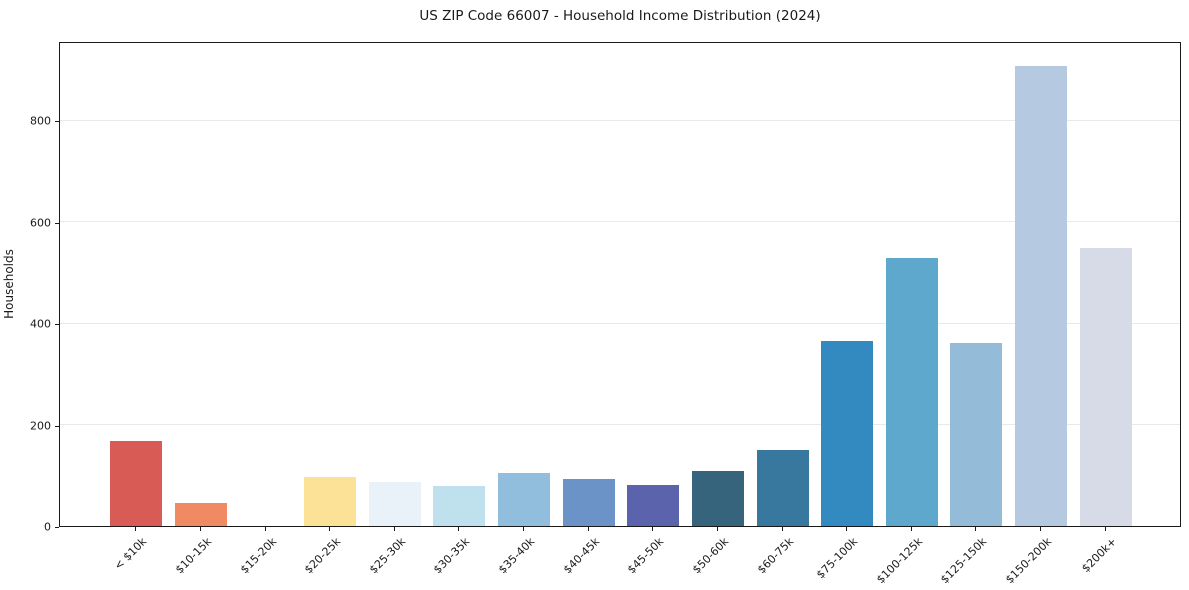  I want to click on x-tick-label: $100-125k, so click(899, 561).